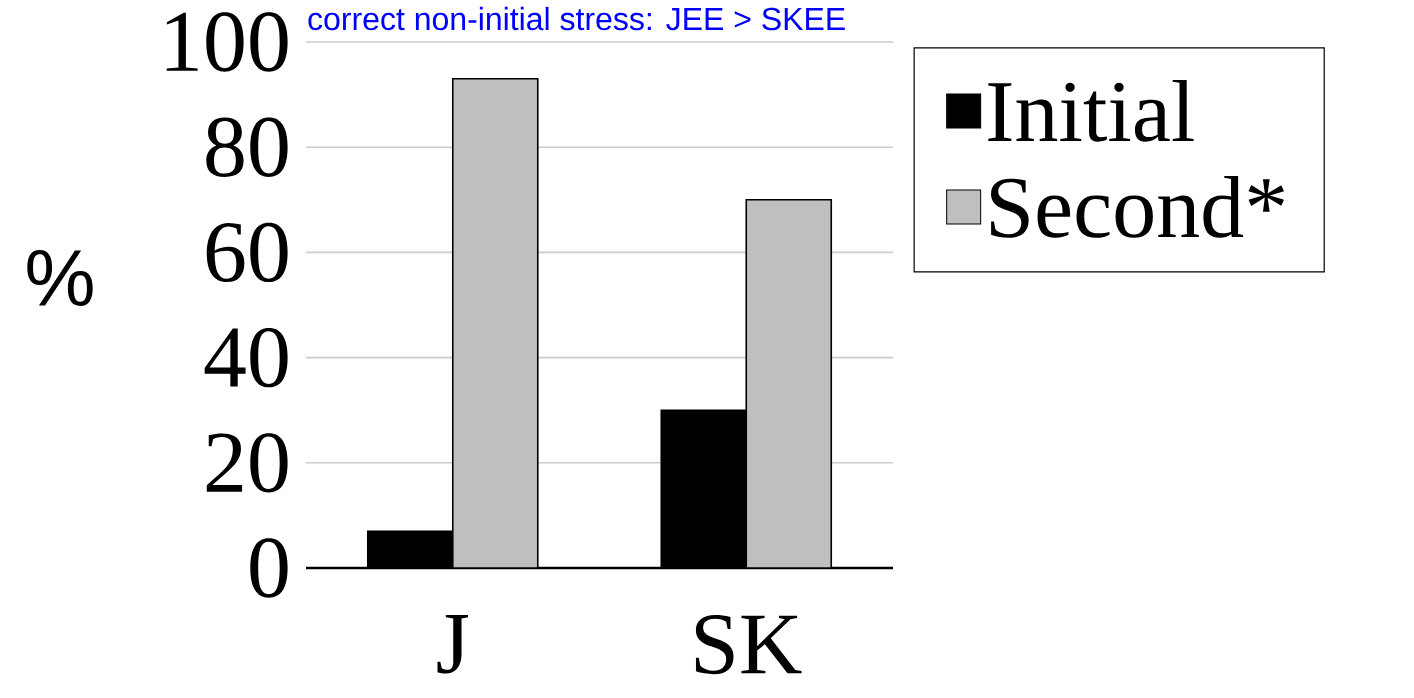 The height and width of the screenshot is (698, 1414). I want to click on x-tick-label: J, so click(453, 644).